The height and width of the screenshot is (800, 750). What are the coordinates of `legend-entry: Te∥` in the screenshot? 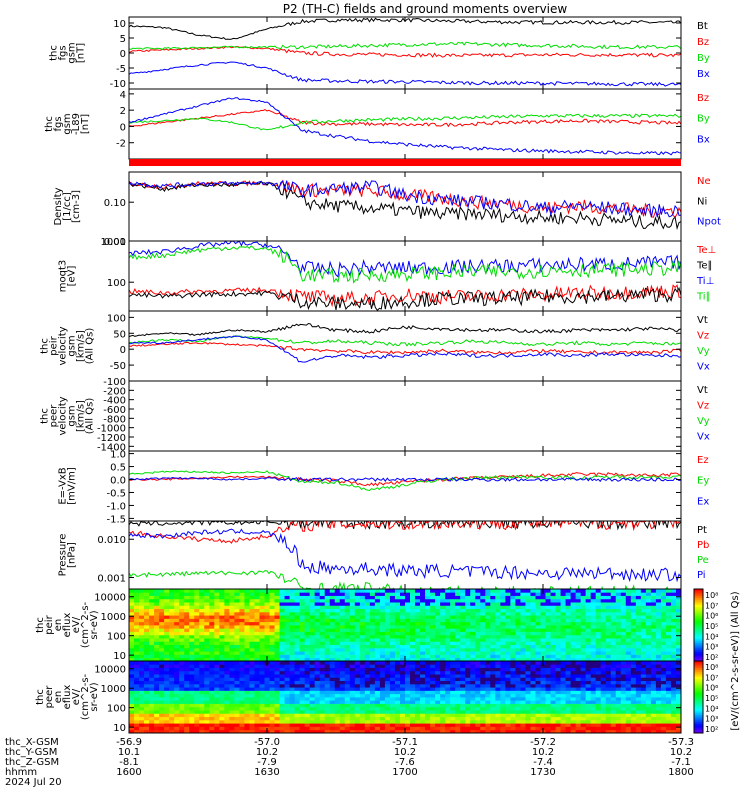 It's located at (704, 266).